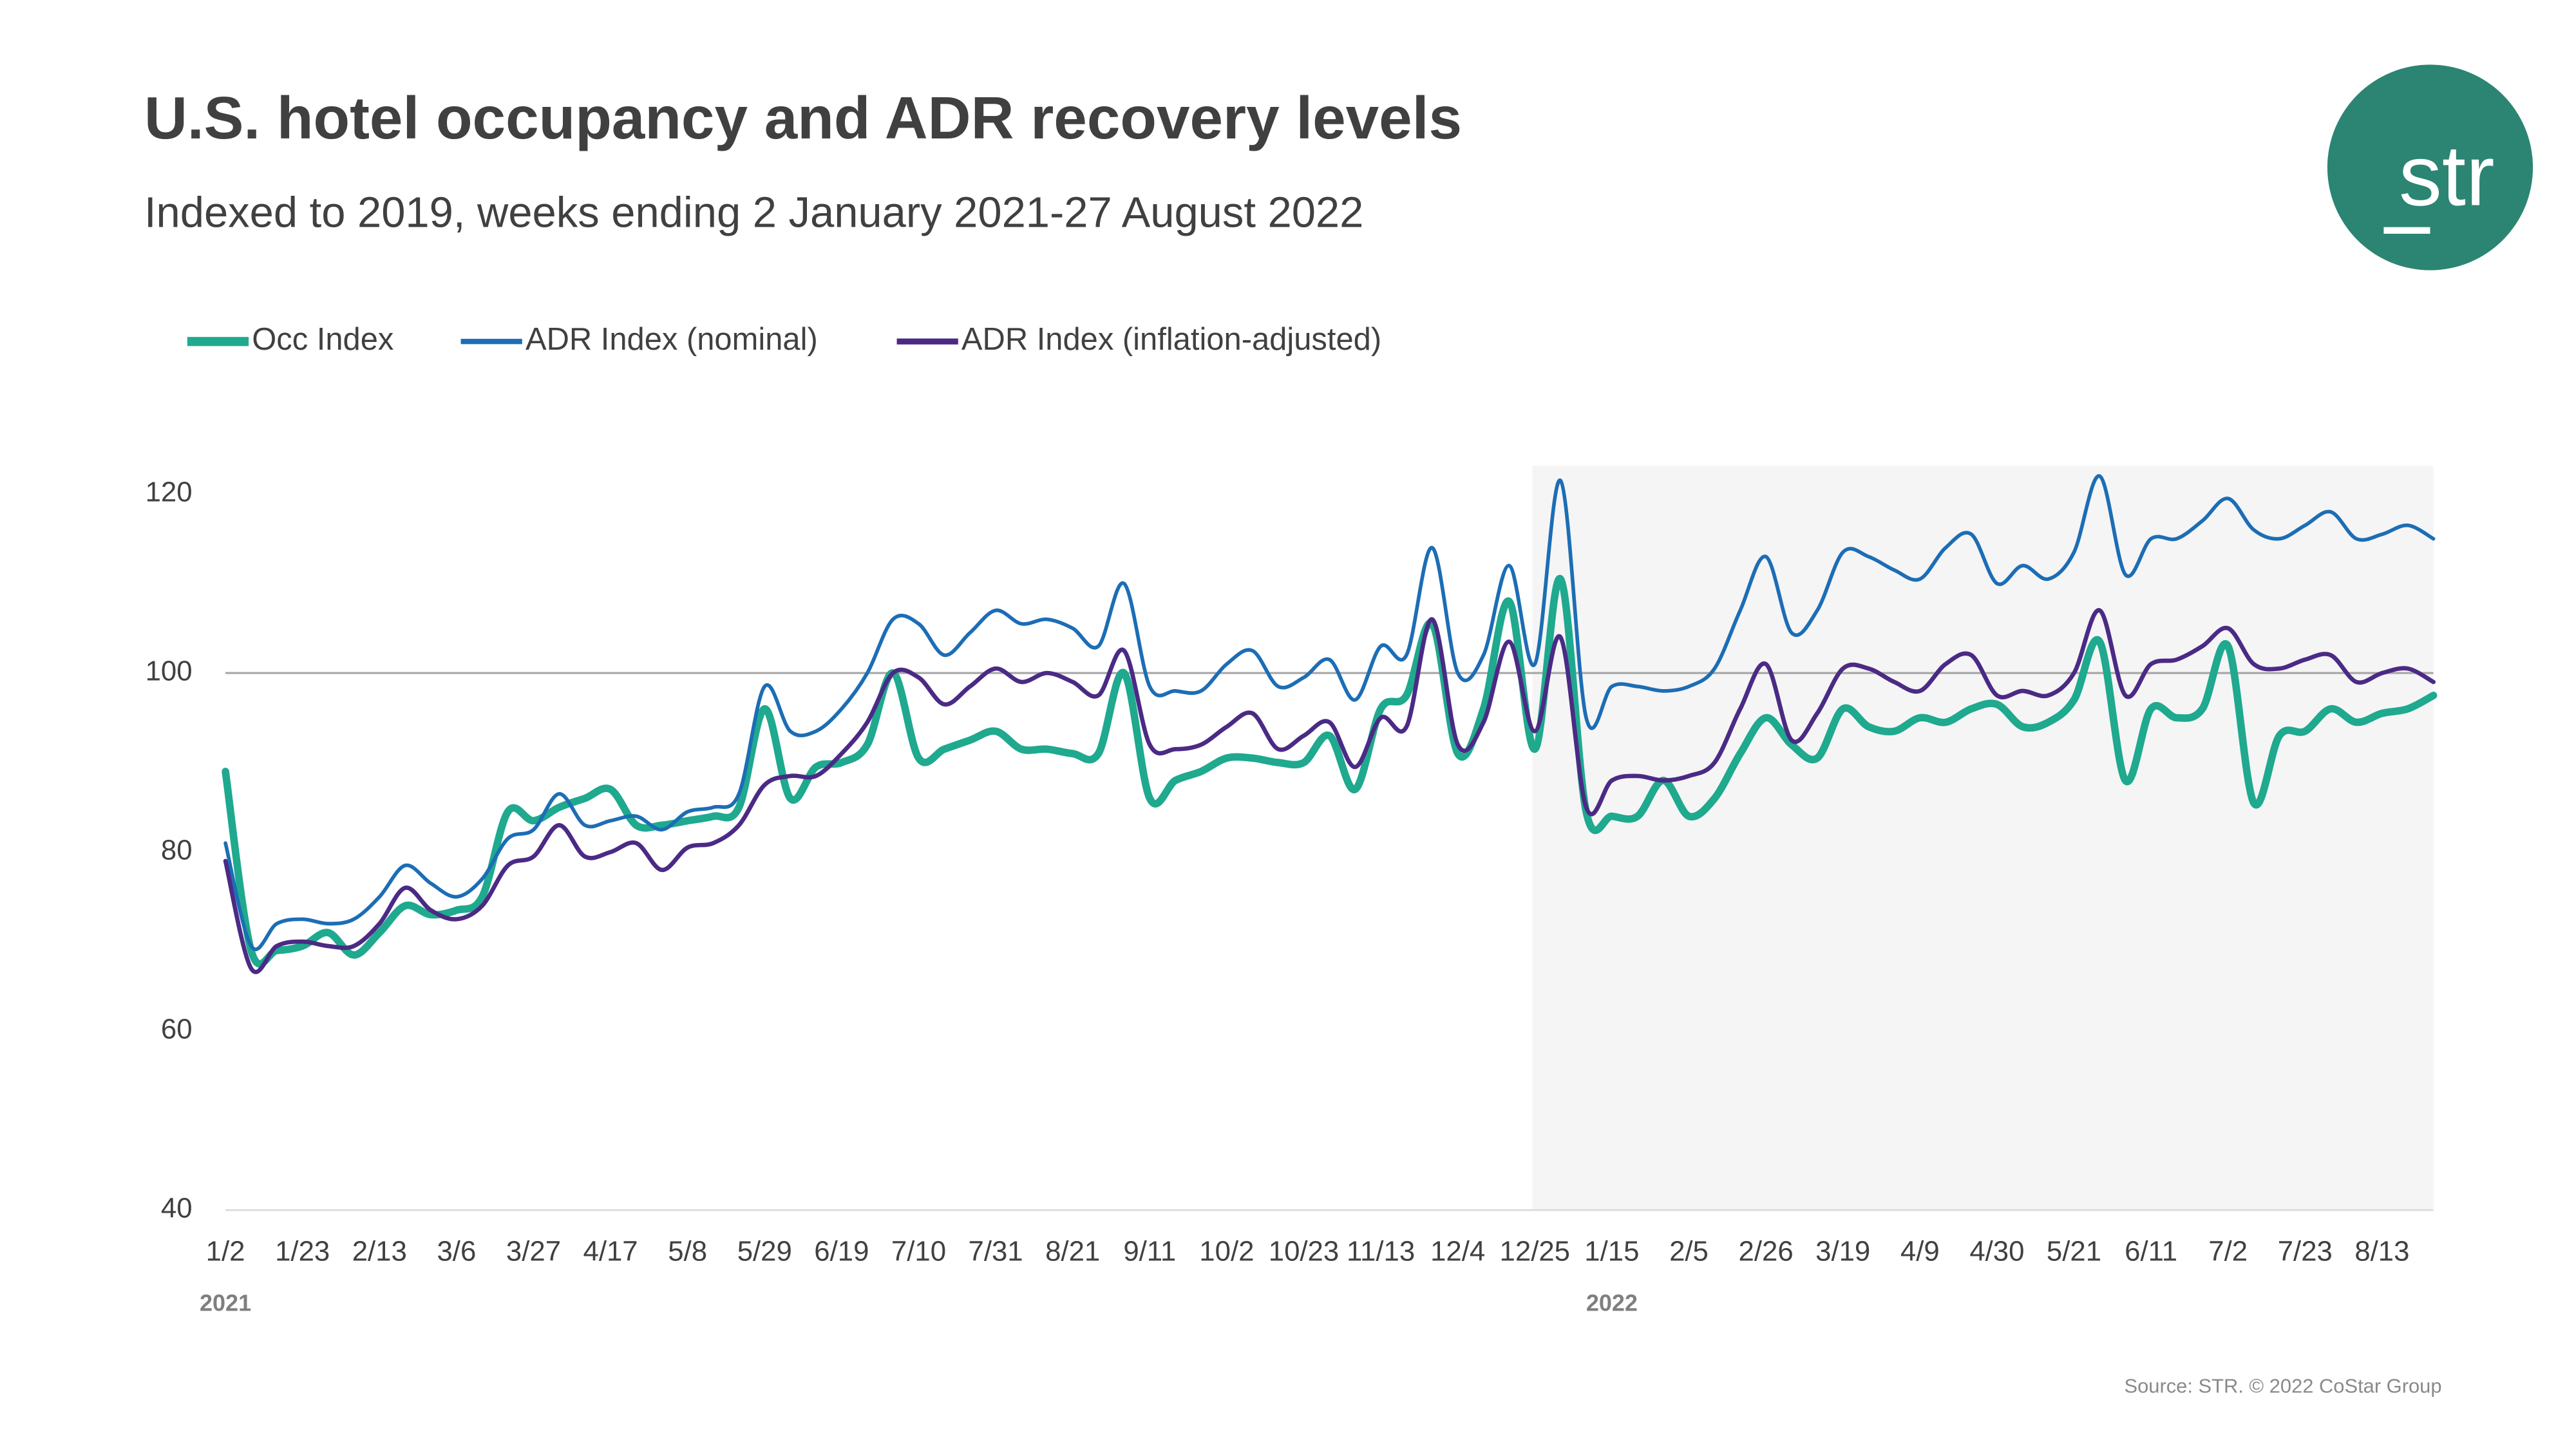  I want to click on x-tick-label: 7/23, so click(2305, 1252).